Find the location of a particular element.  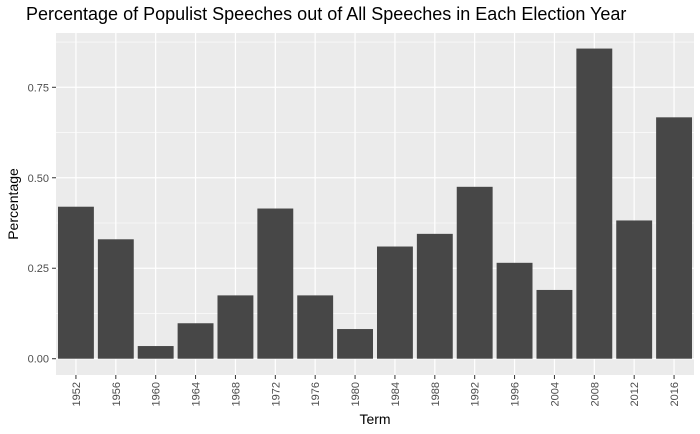

x-tick-label: 2004 is located at coordinates (555, 394).